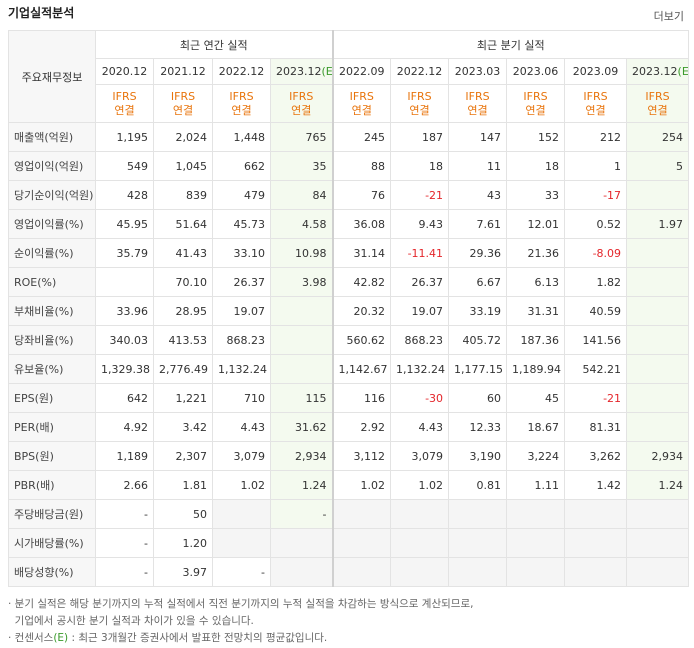 The width and height of the screenshot is (694, 648). I want to click on data-cell: 3,190, so click(478, 456).